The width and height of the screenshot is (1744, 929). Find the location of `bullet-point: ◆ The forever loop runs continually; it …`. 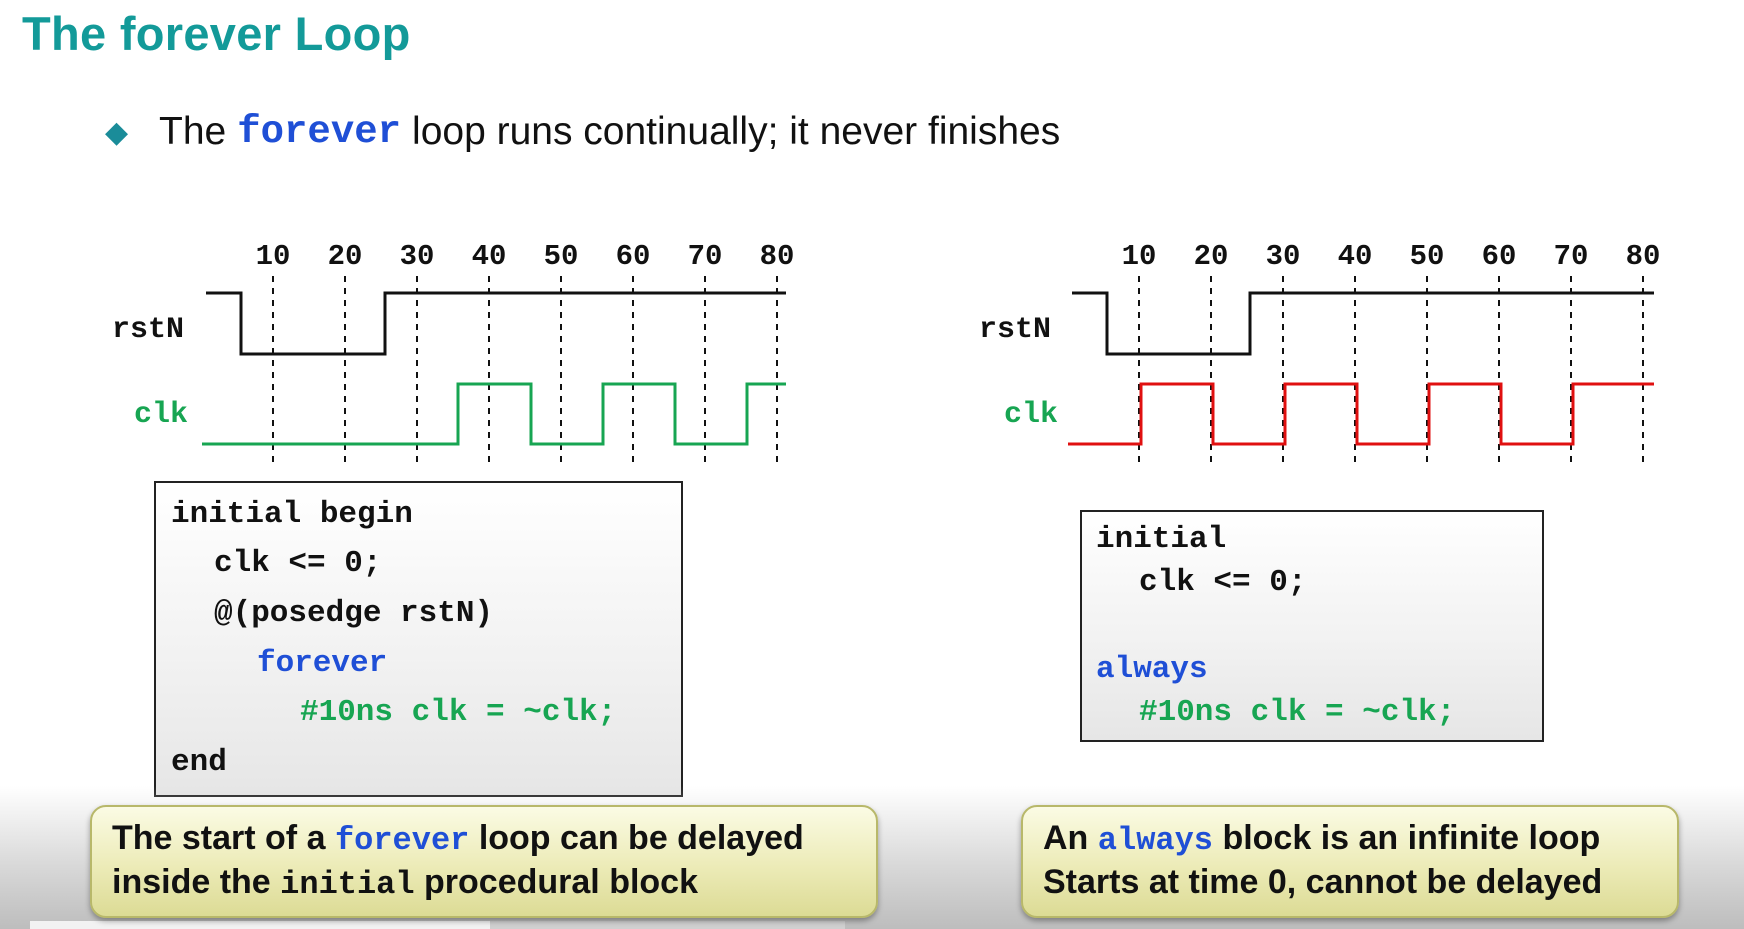

bullet-point: ◆ The forever loop runs continually; it … is located at coordinates (582, 132).